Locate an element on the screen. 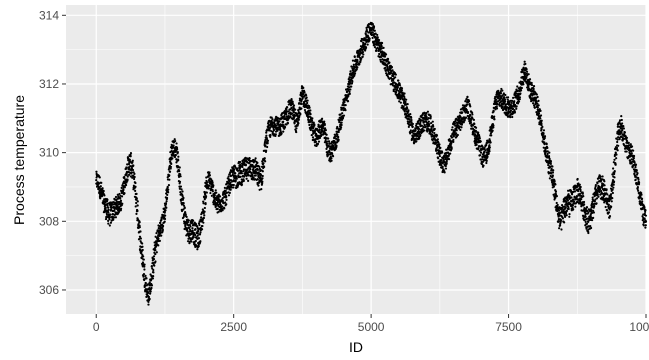  y-tick-label: 310 is located at coordinates (49, 153).